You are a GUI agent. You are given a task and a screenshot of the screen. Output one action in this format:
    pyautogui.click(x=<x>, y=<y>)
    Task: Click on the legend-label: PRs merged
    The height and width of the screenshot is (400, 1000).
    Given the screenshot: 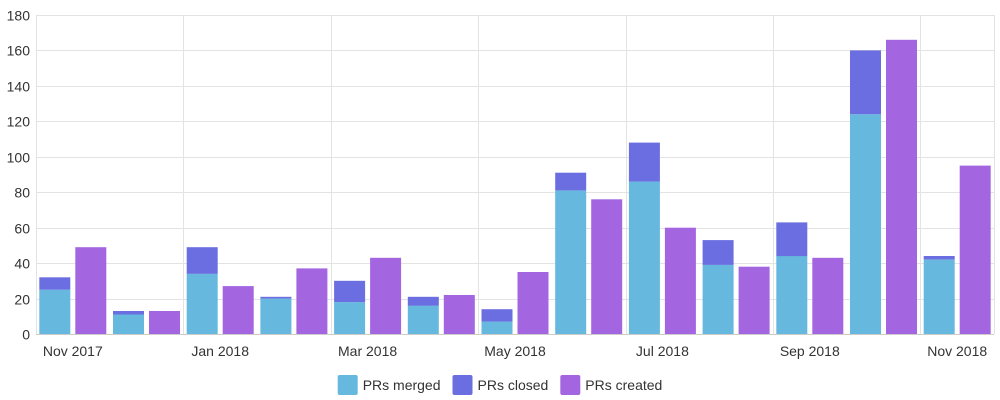 What is the action you would take?
    pyautogui.click(x=402, y=385)
    